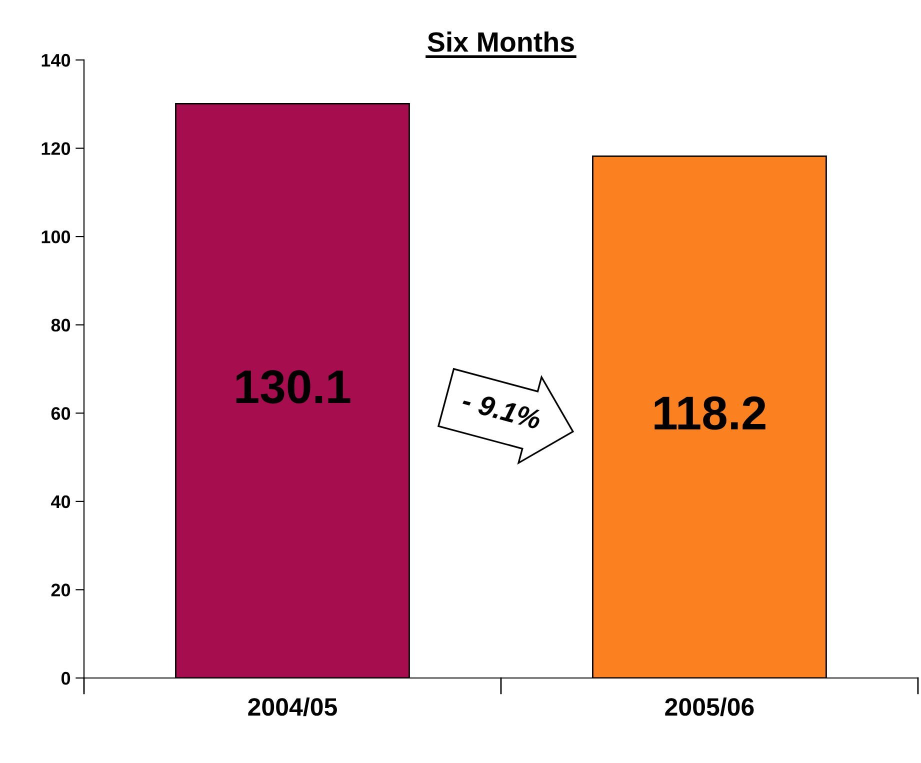 The height and width of the screenshot is (763, 921). I want to click on annotation: - 9.1%, so click(501, 410).